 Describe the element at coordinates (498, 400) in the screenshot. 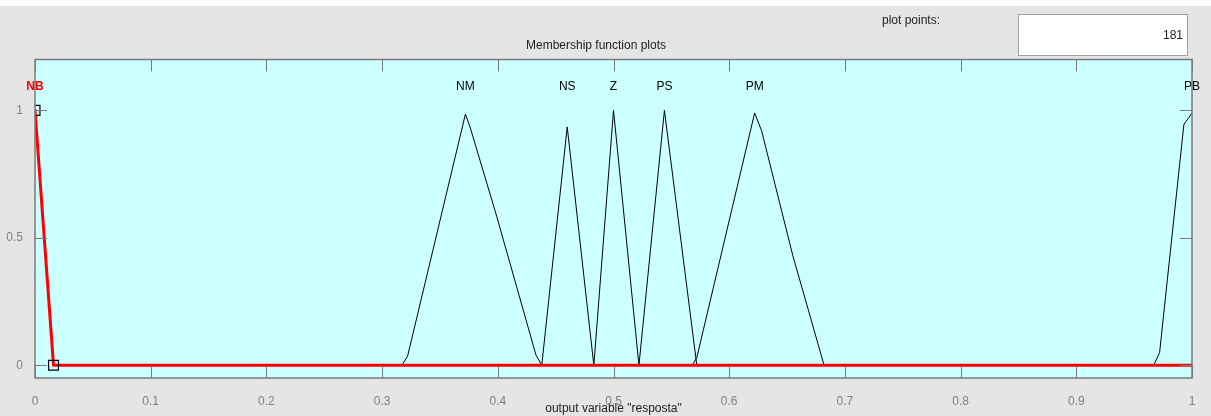

I see `x-tick-label: 0.4` at that location.